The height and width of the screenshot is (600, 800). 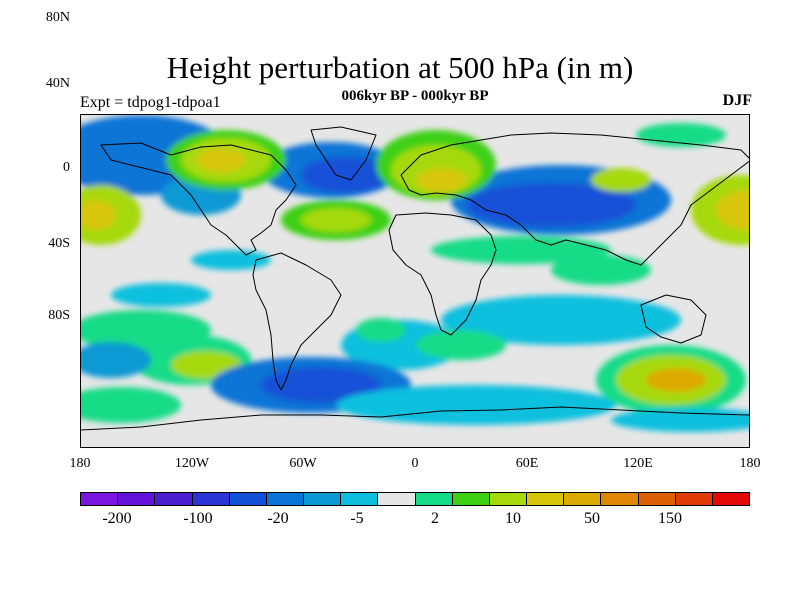 What do you see at coordinates (737, 100) in the screenshot?
I see `season-label: DJF` at bounding box center [737, 100].